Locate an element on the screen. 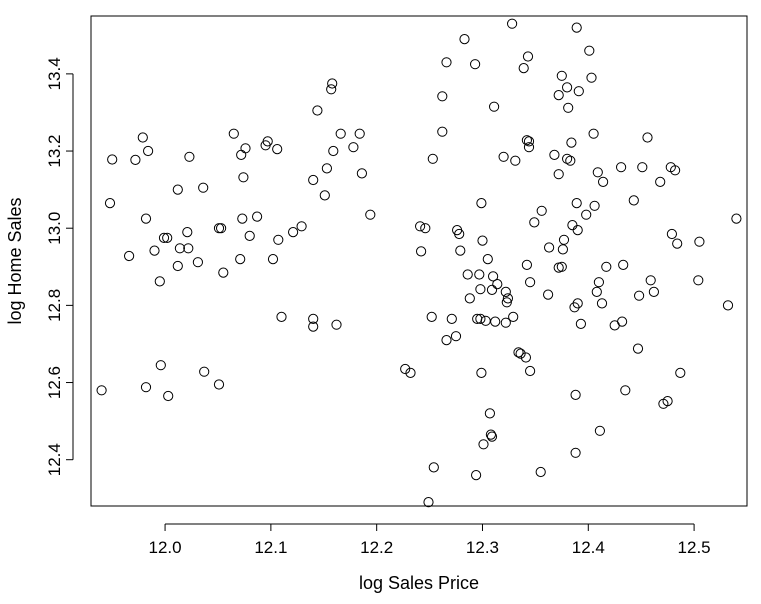 This screenshot has width=761, height=604. x-tick-label: 12.1 is located at coordinates (270, 547).